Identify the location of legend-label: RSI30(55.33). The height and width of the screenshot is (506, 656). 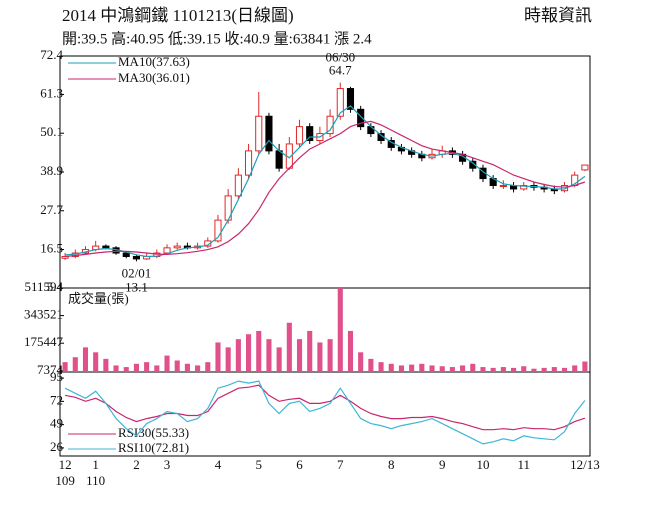
(153, 432).